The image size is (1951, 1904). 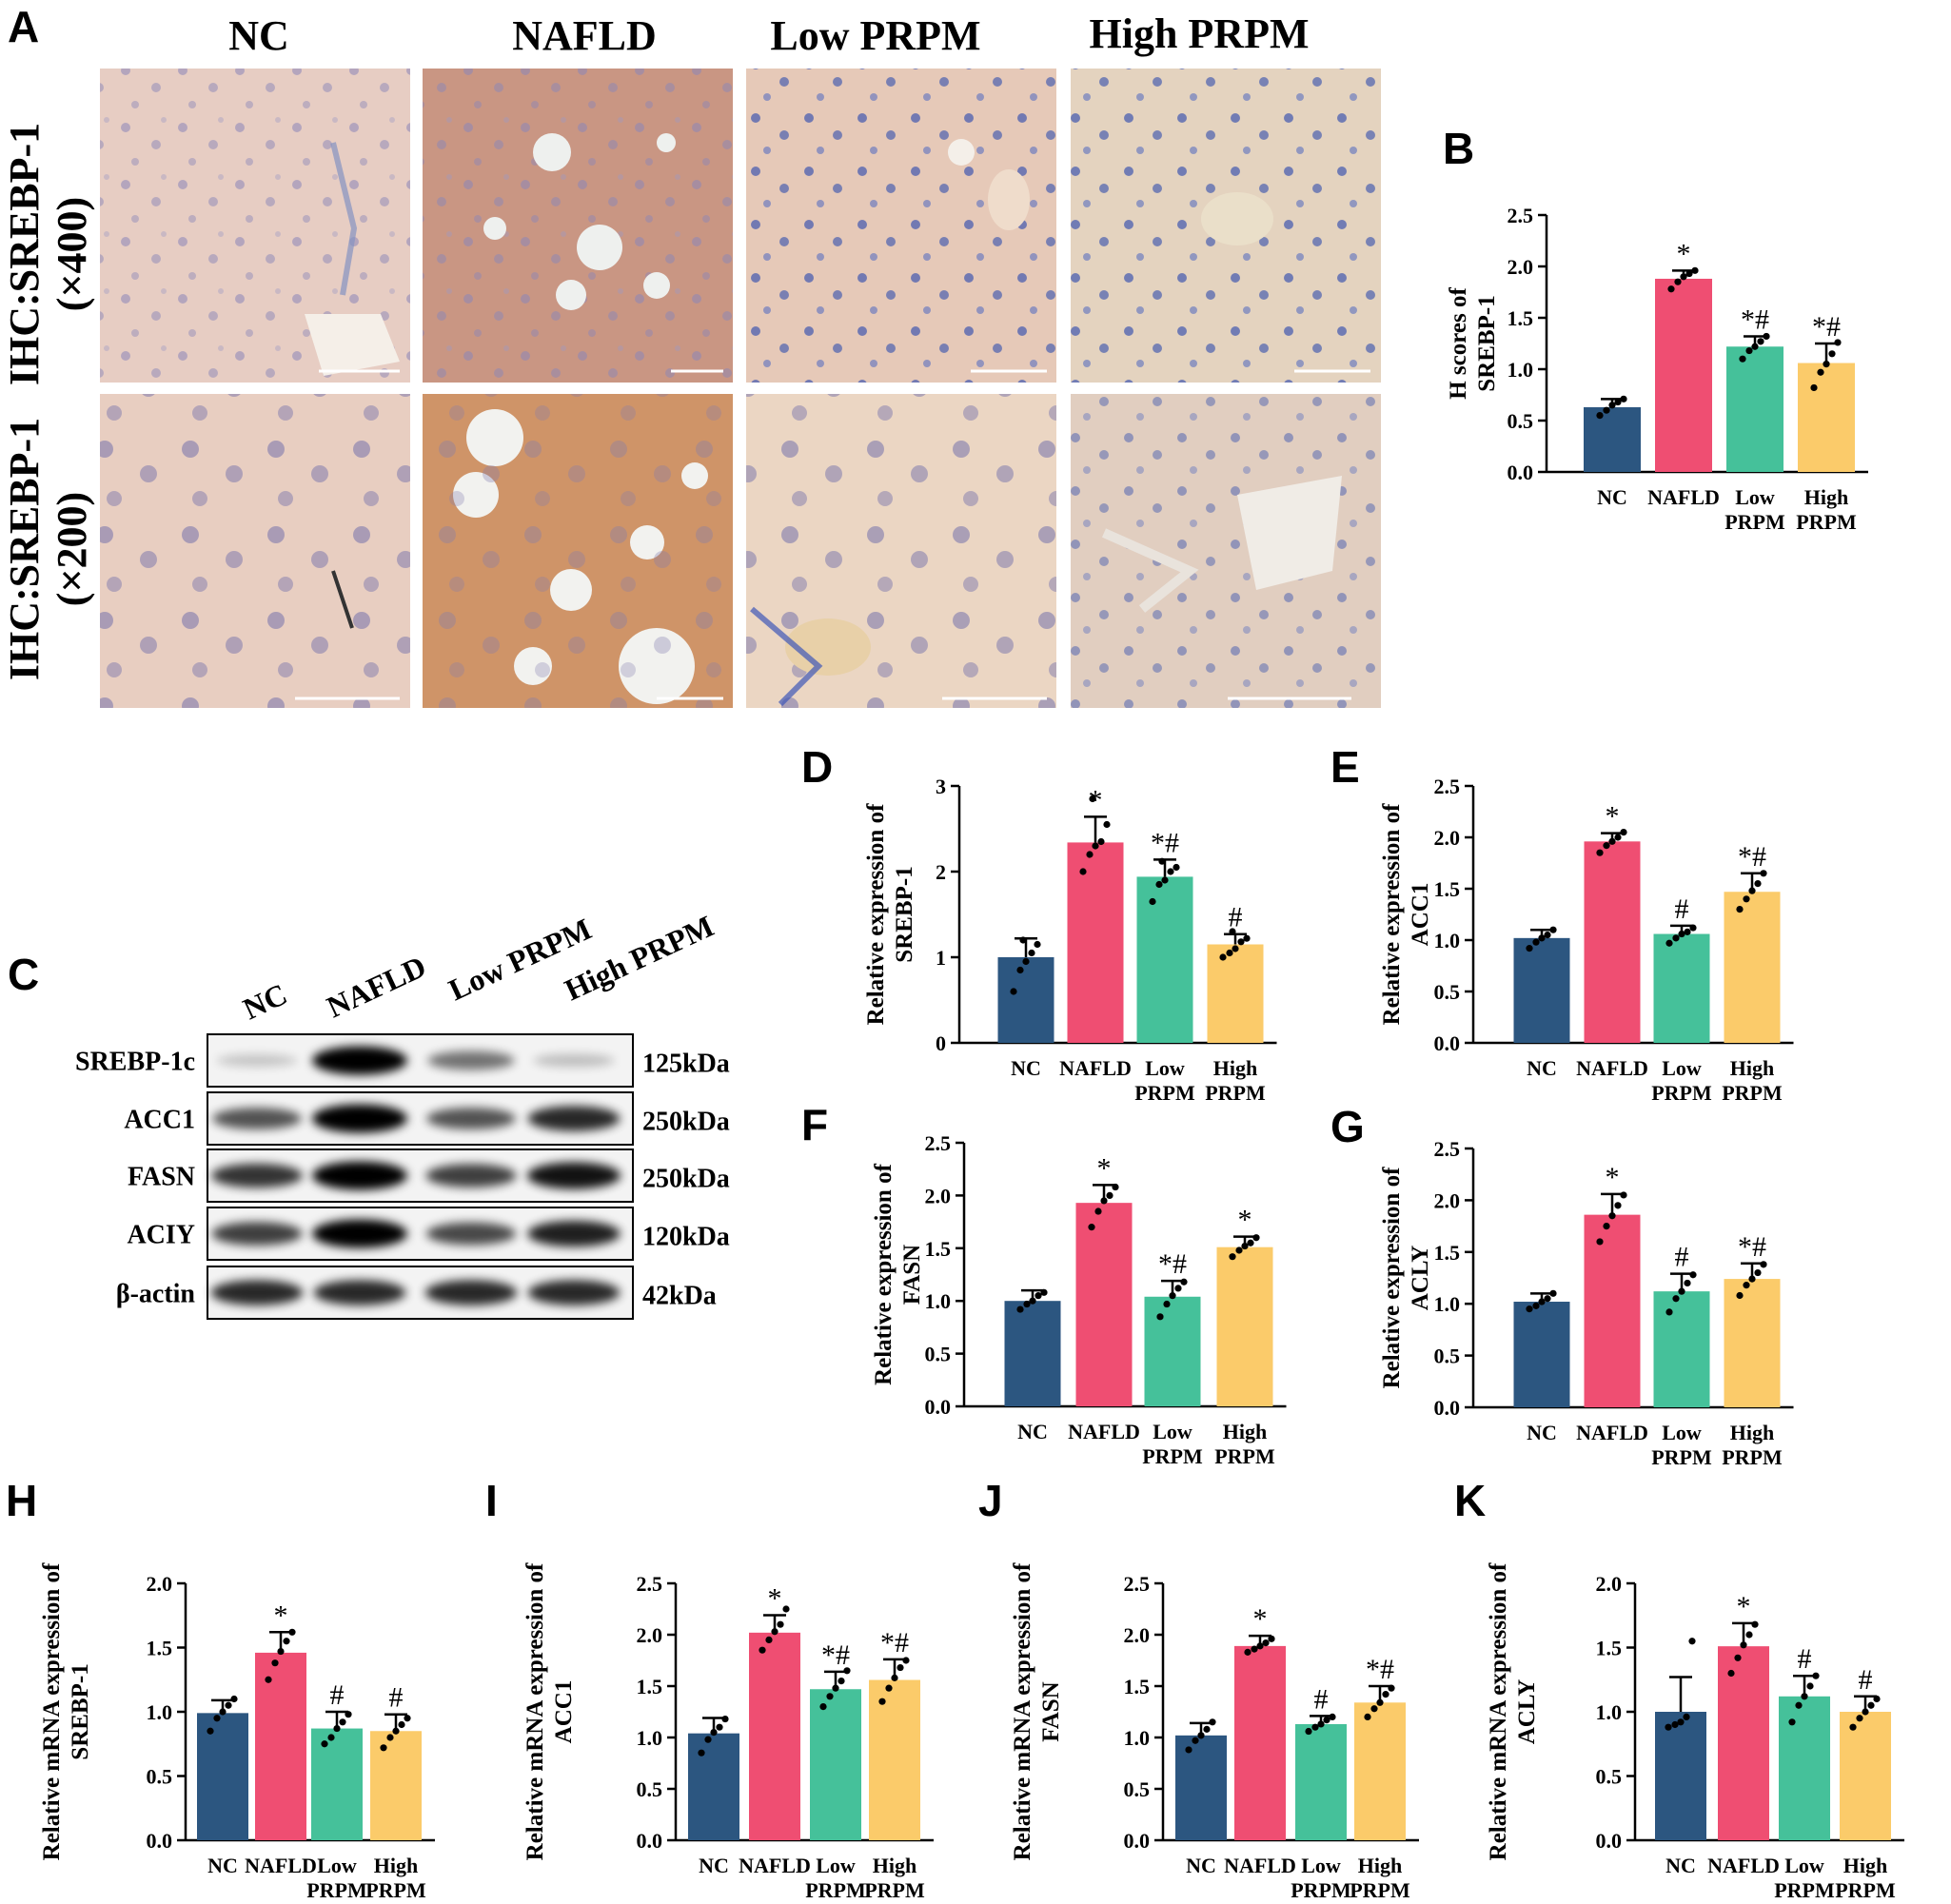 What do you see at coordinates (24, 254) in the screenshot?
I see `ihc-row1-label-line1: IHC:SREBP-1` at bounding box center [24, 254].